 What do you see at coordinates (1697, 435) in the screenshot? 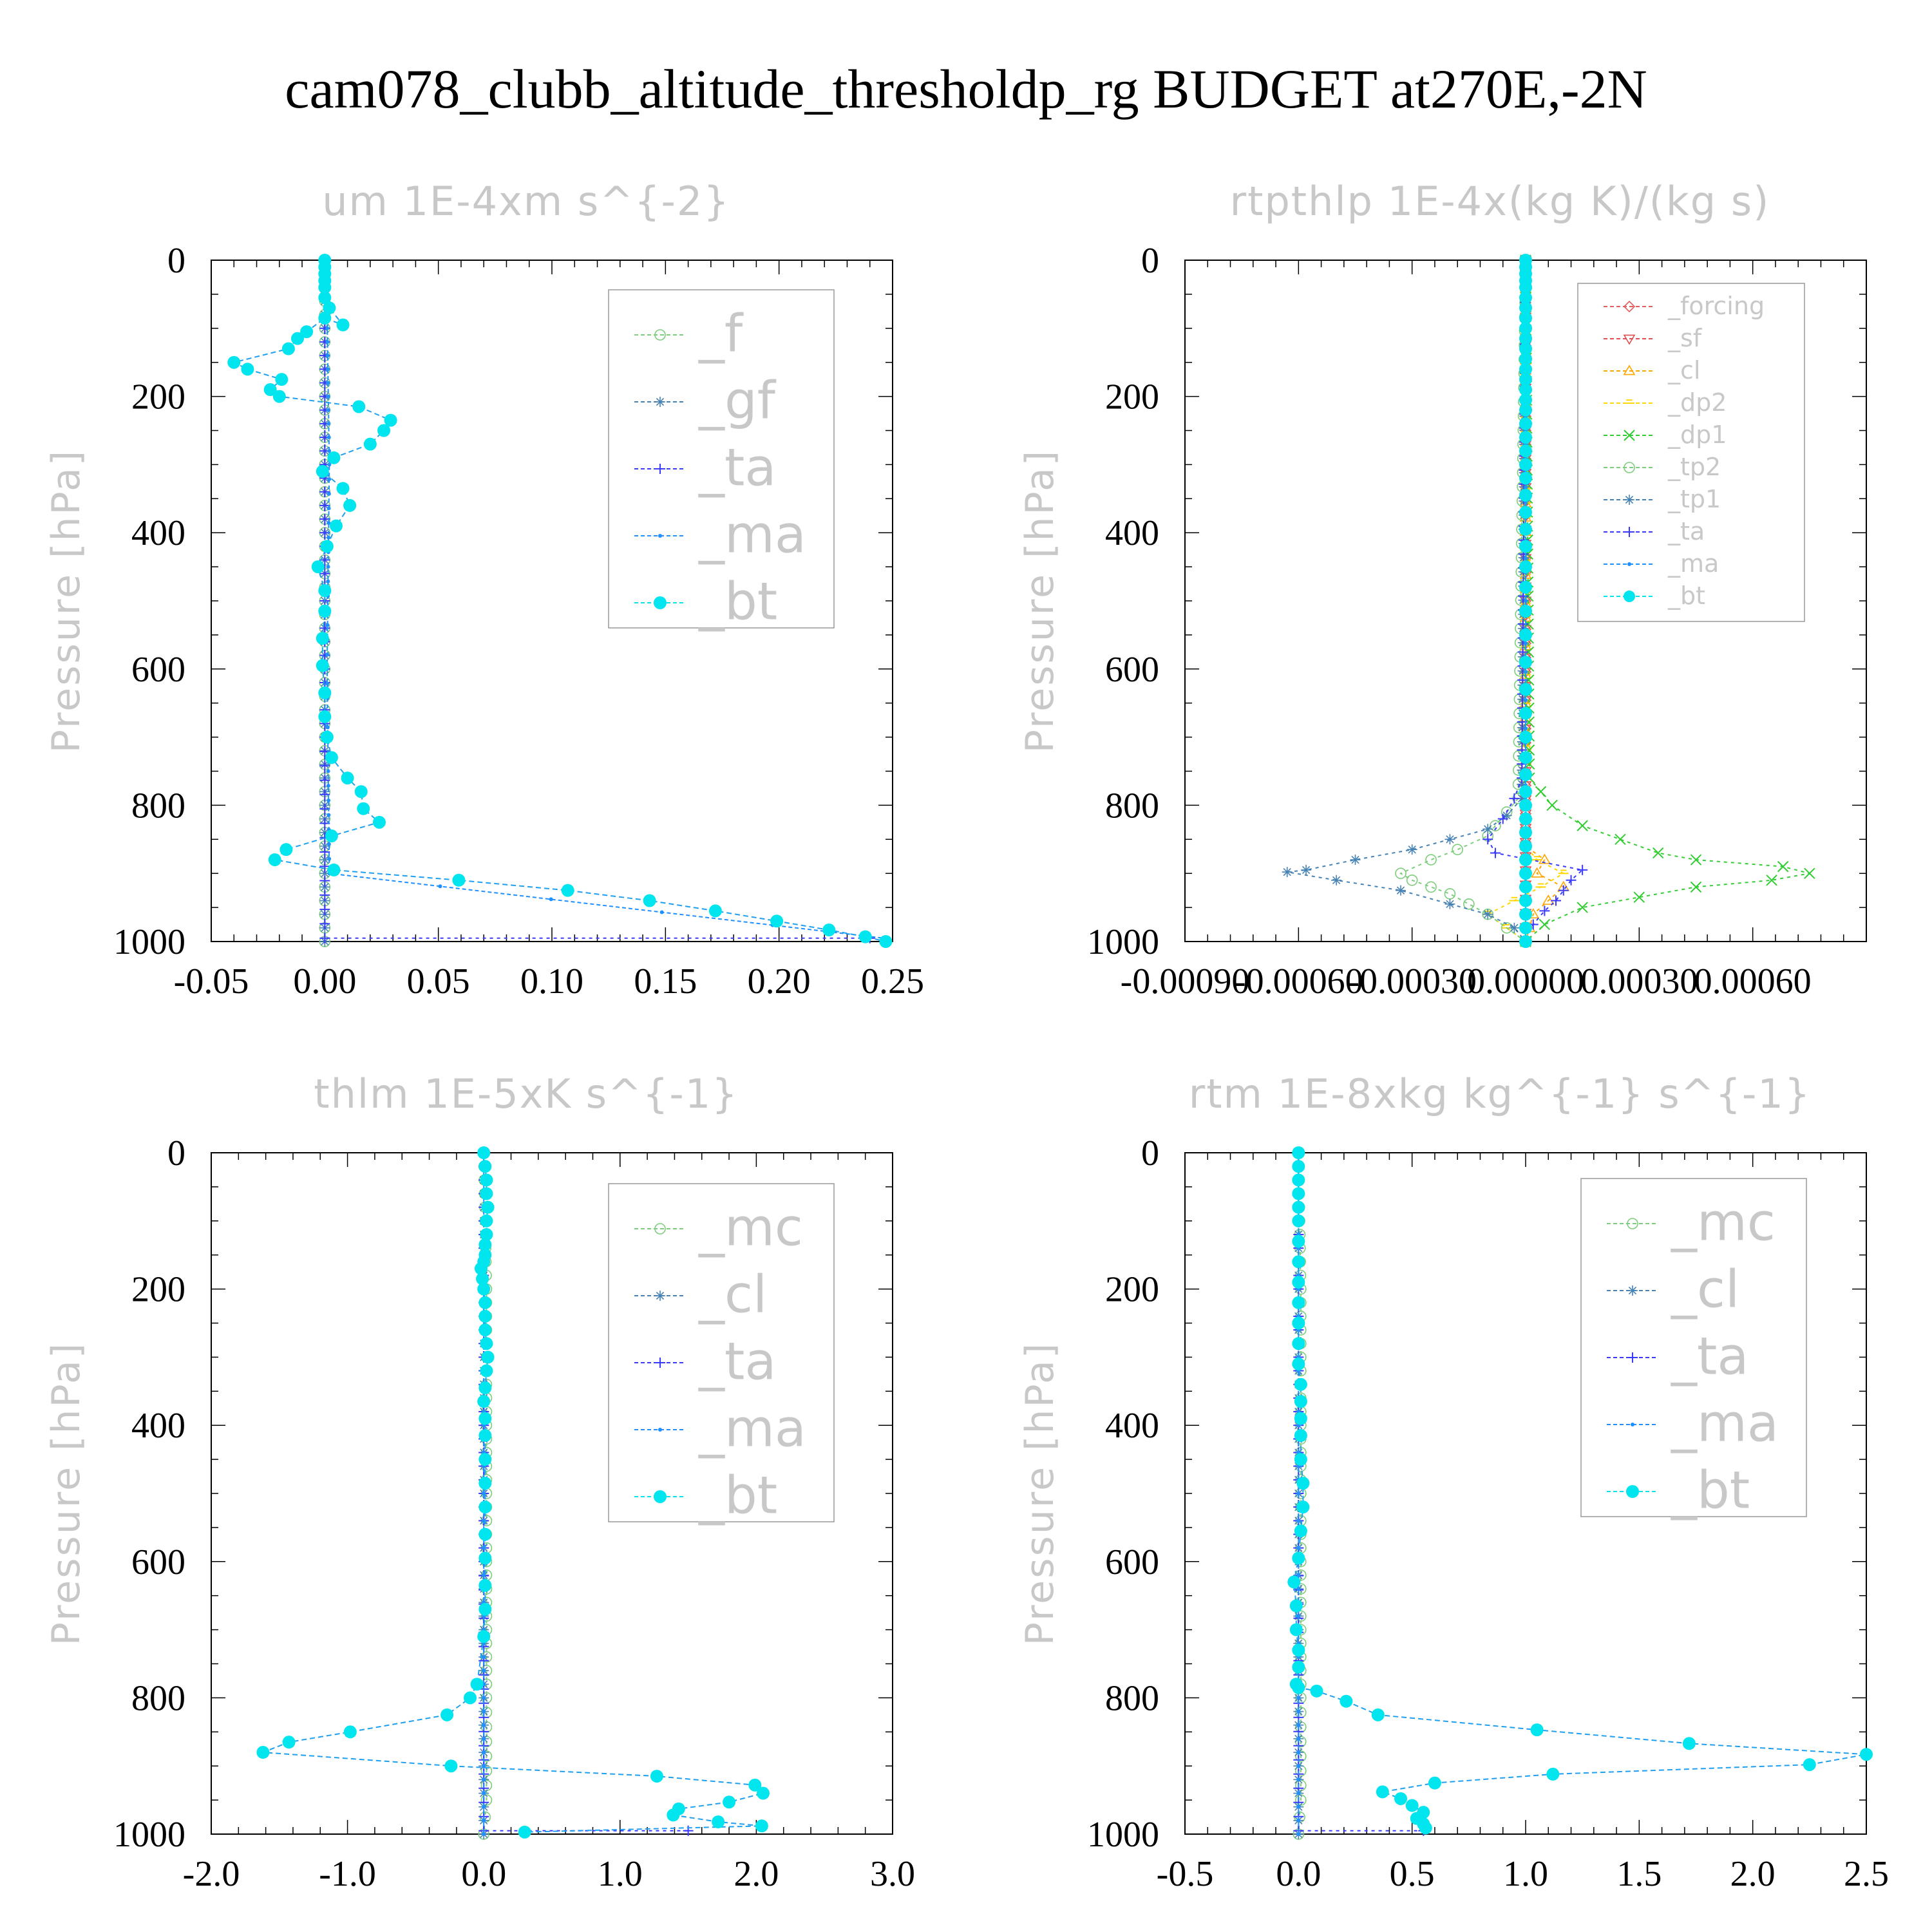
I see `legend-label: _dp1` at bounding box center [1697, 435].